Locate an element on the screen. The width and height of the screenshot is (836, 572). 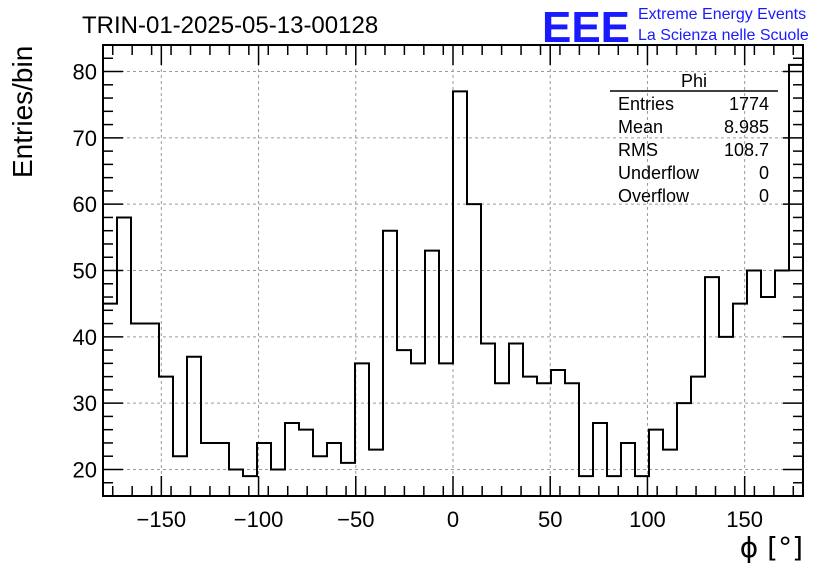
x-axis-title: ϕ [°] is located at coordinates (771, 547).